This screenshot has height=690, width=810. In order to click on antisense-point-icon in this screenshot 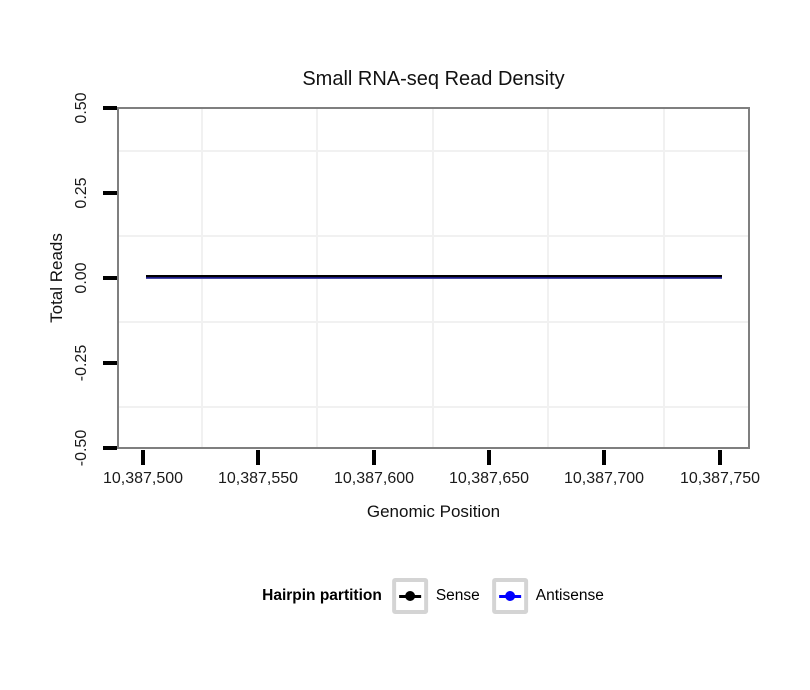, I will do `click(509, 596)`.